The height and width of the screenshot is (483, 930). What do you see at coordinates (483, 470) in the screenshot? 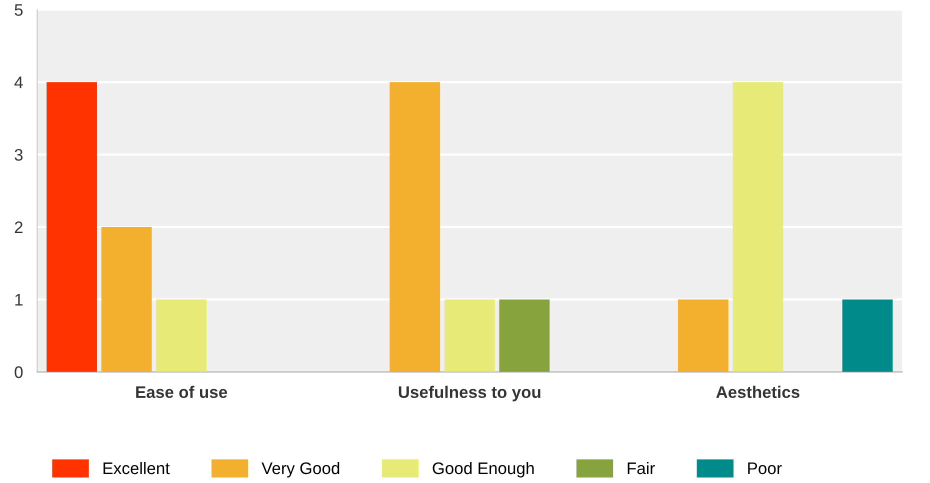
I see `legend-label: Good Enough` at bounding box center [483, 470].